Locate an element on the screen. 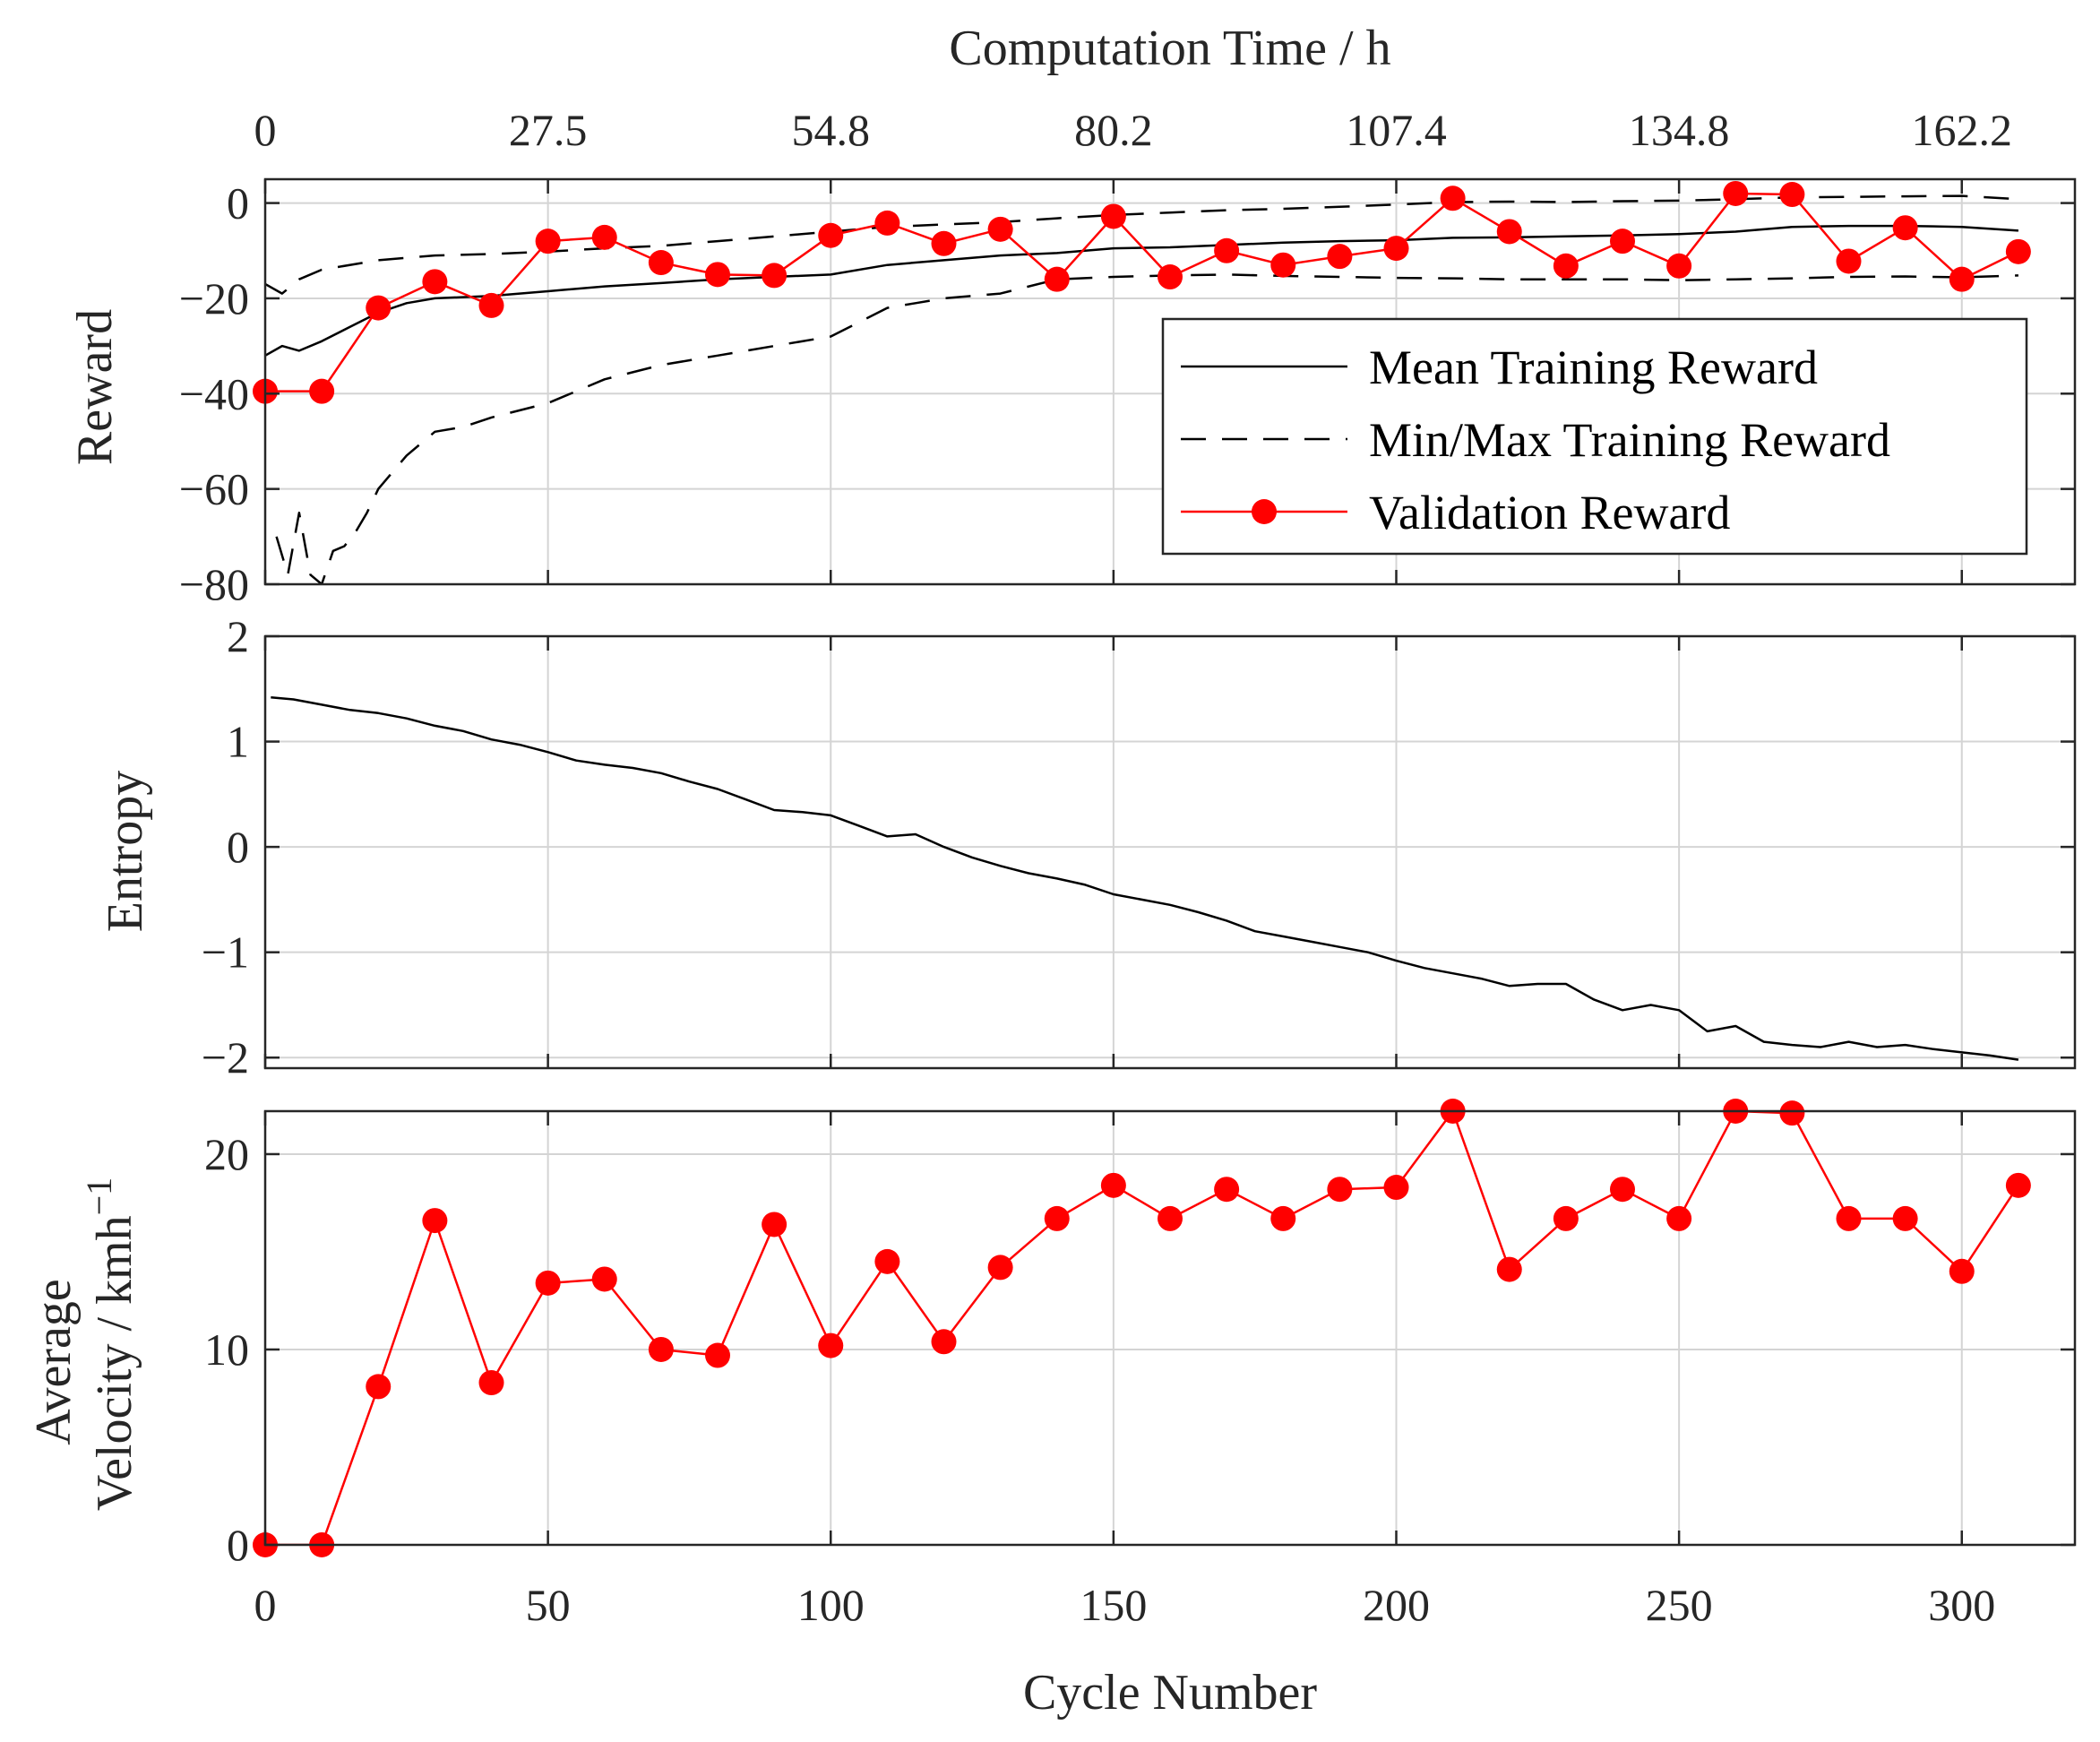 The width and height of the screenshot is (2100, 1742). top-tick-label-1: 27.5 is located at coordinates (548, 130).